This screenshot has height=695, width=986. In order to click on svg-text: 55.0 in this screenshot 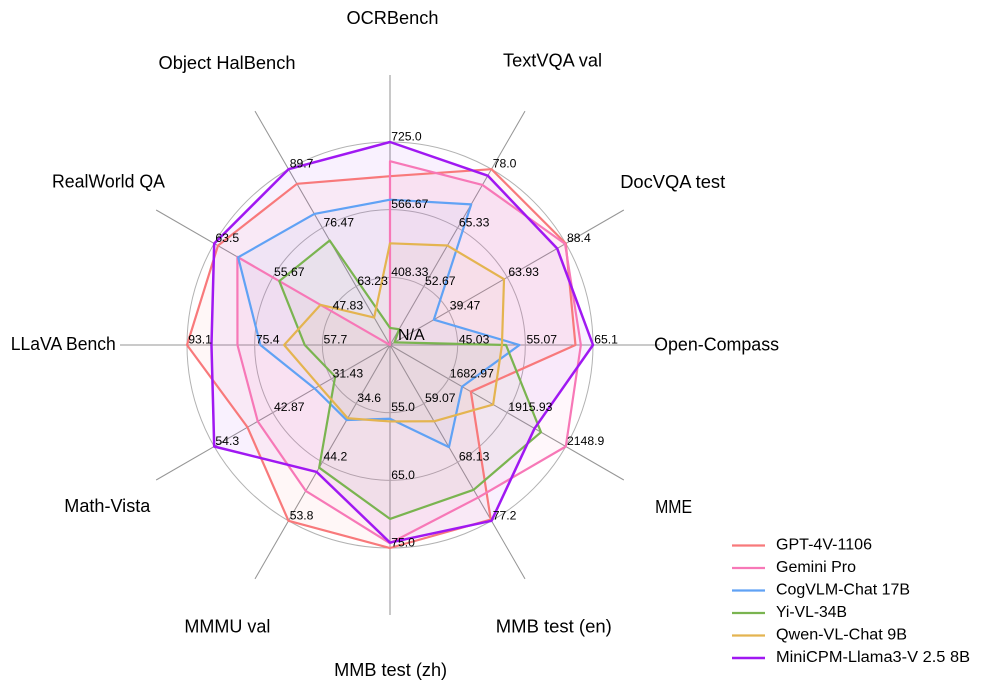, I will do `click(403, 407)`.